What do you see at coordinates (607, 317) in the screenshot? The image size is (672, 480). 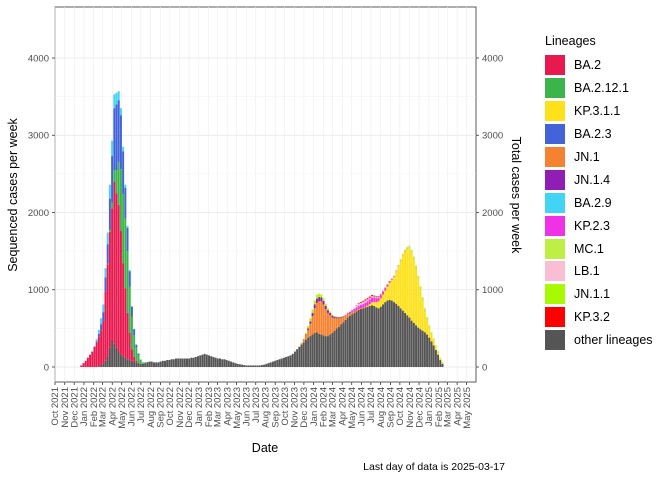 I see `legend-item: KP.3.2` at bounding box center [607, 317].